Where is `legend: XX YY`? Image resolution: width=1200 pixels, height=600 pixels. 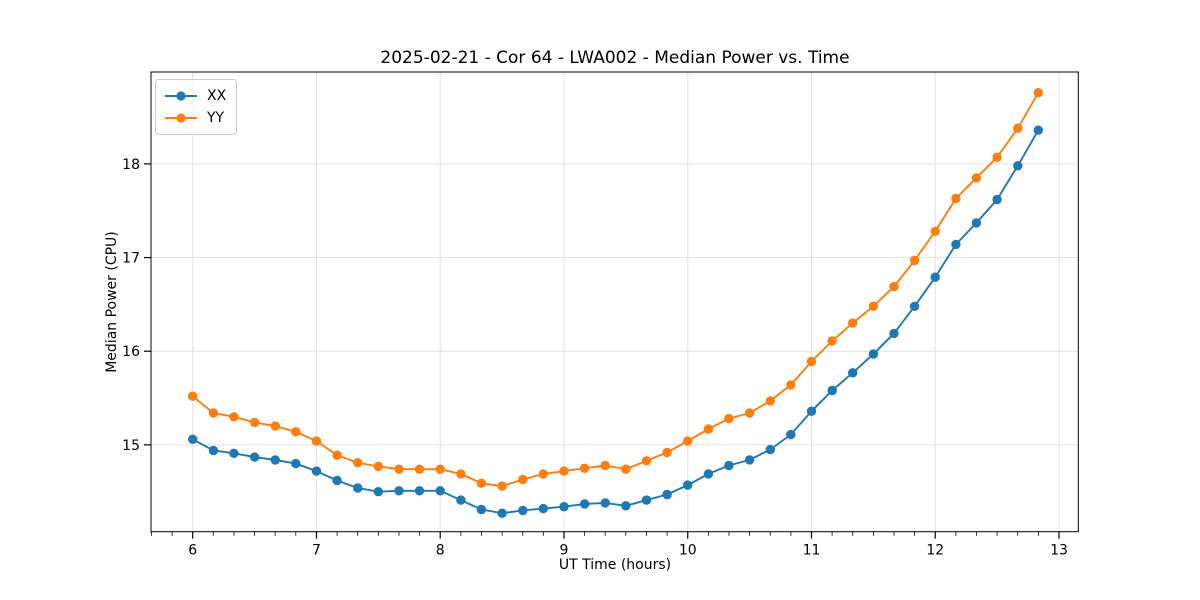
legend: XX YY is located at coordinates (196, 107).